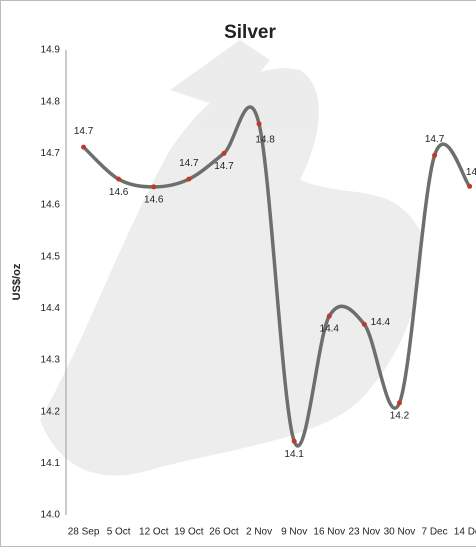 Image resolution: width=476 pixels, height=547 pixels. Describe the element at coordinates (51, 360) in the screenshot. I see `y-tick-label: 14.3` at that location.